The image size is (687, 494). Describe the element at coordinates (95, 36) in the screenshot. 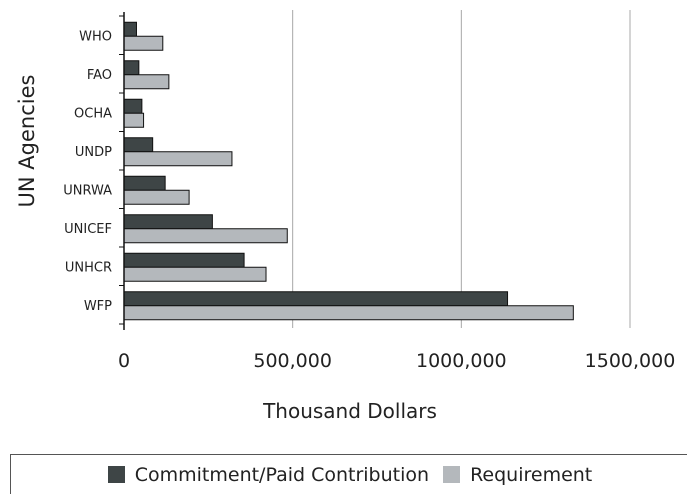

I see `category-label-who: WHO` at that location.